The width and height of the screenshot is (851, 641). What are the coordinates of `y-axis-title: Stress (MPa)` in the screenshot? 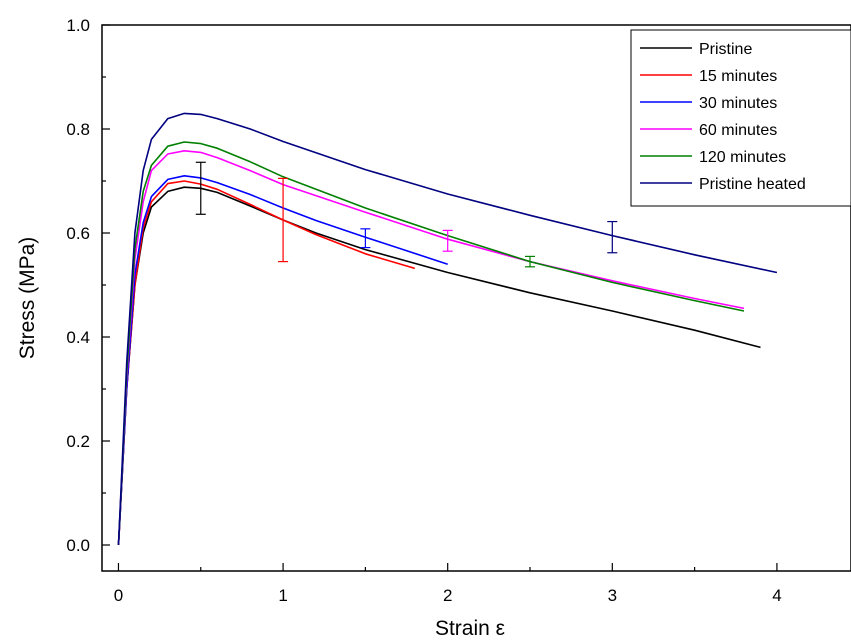 It's located at (27, 298).